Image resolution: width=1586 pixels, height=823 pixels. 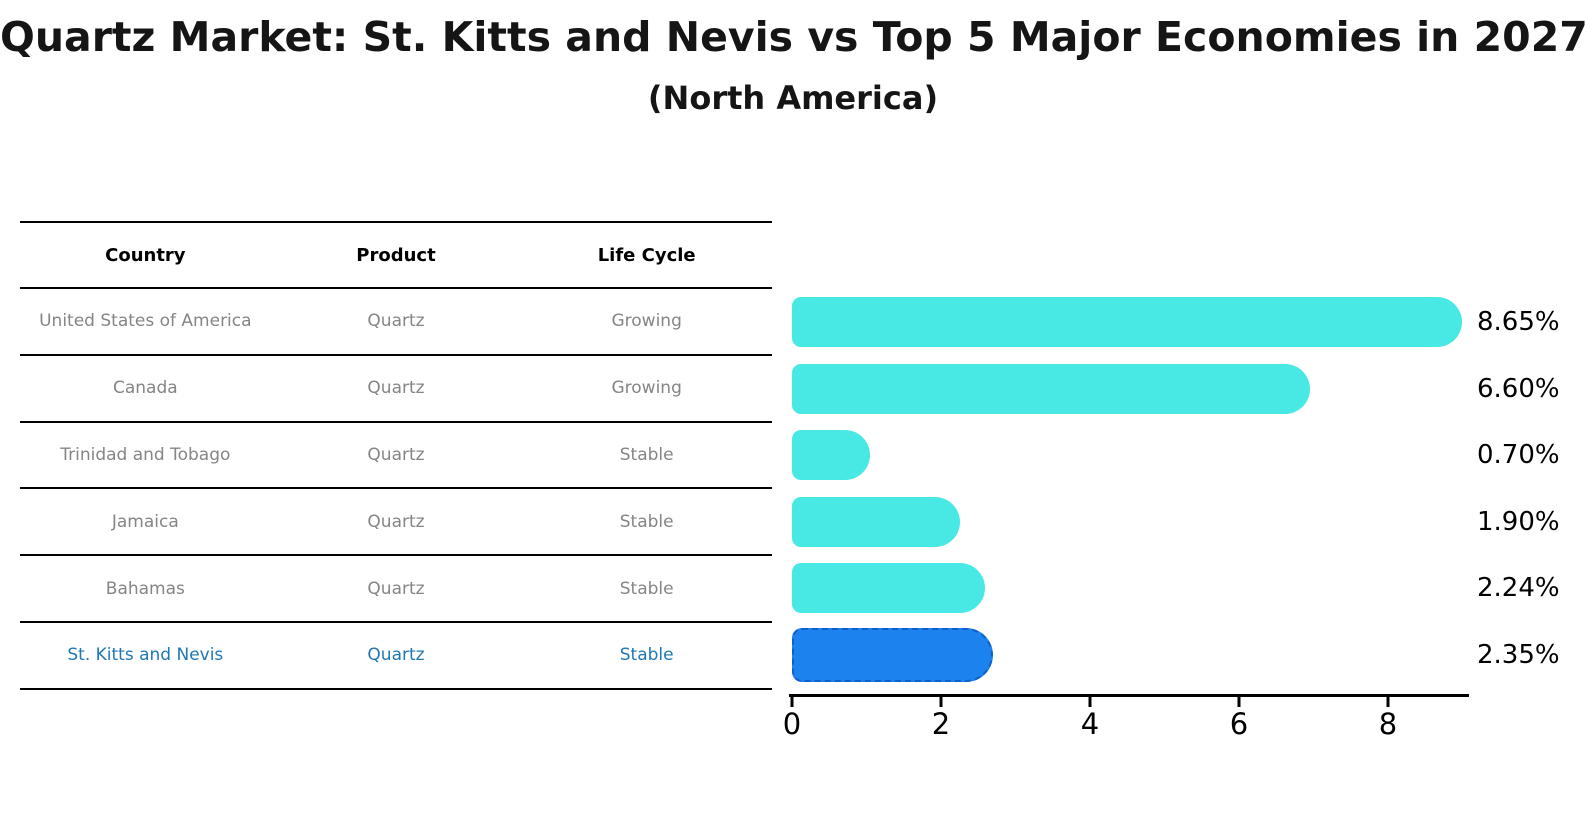 I want to click on x-axis-tick-label: 4, so click(x=1090, y=724).